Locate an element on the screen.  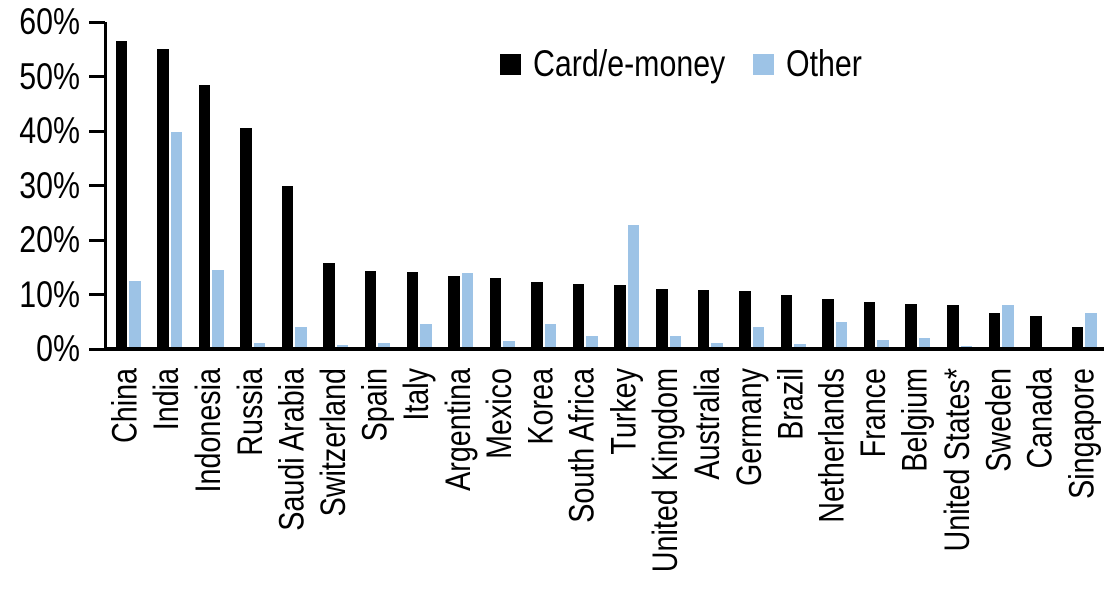
x-label-cell: Argentina is located at coordinates (459, 480).